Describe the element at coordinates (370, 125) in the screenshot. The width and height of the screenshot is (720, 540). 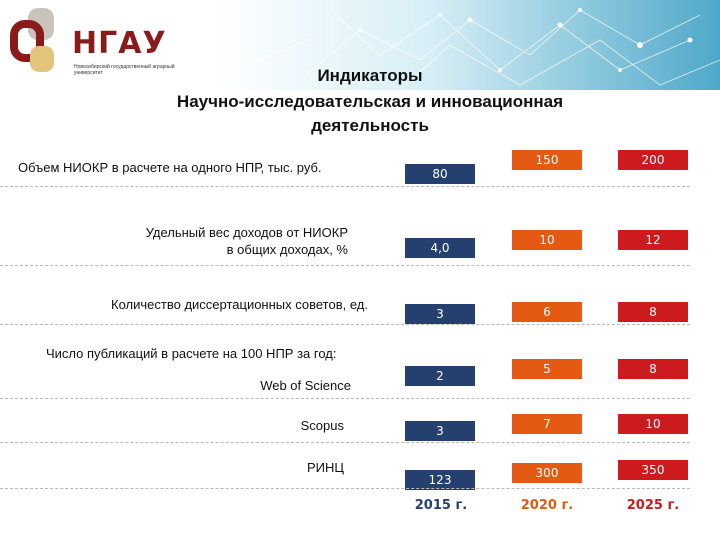
I see `page-subtitle-line-2: деятельность` at that location.